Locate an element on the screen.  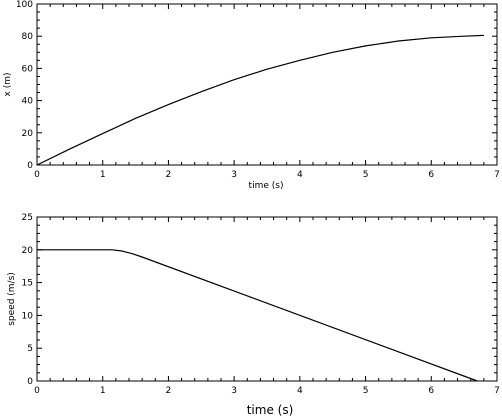
speed-y-tick-label: 5 is located at coordinates (30, 349).